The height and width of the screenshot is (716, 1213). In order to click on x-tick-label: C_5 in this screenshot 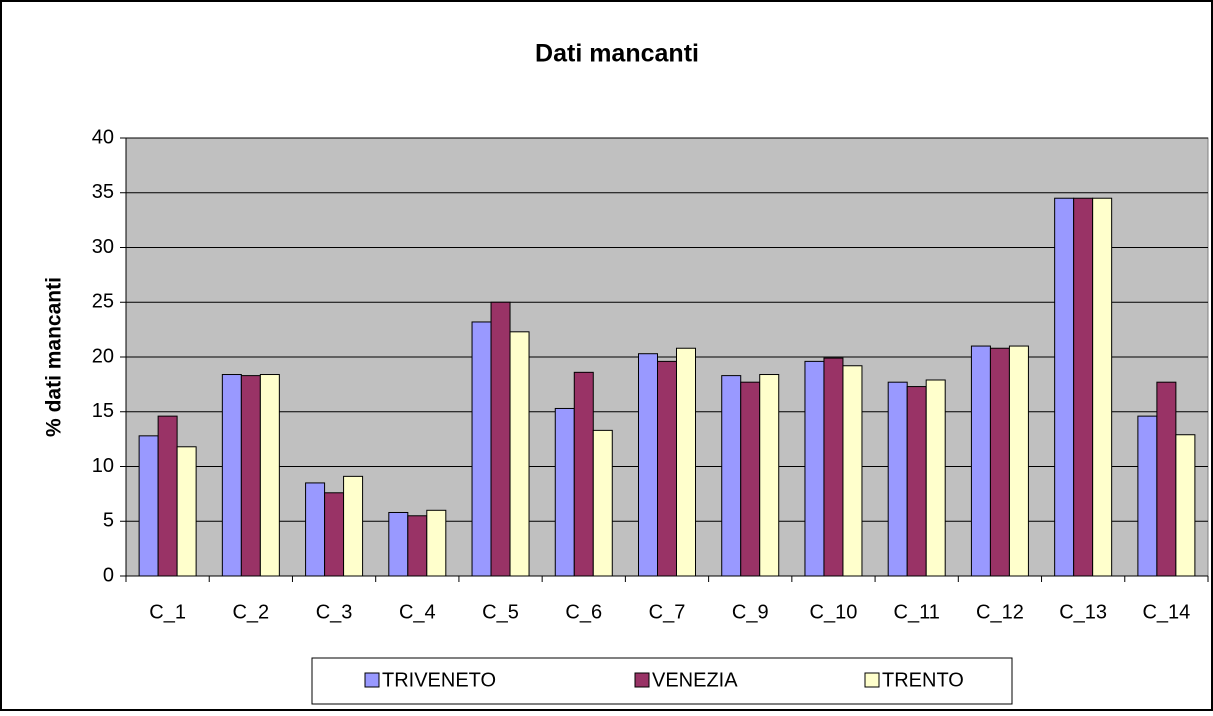, I will do `click(500, 612)`.